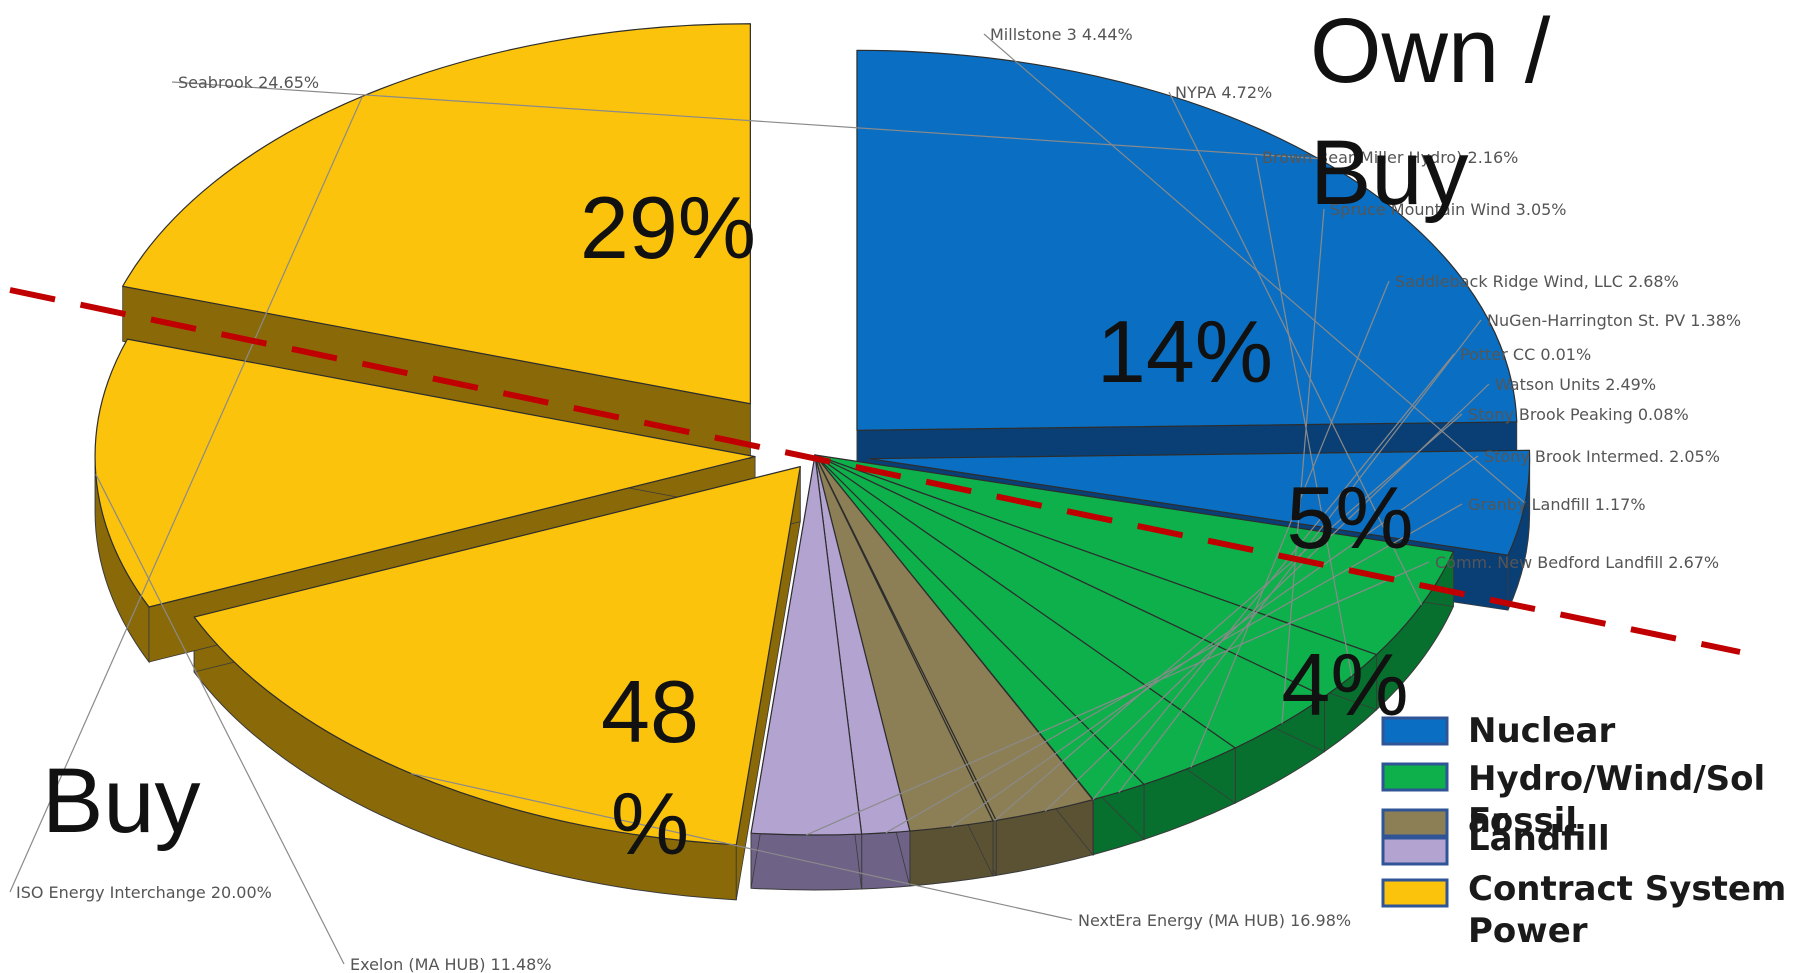 The image size is (1807, 973). Describe the element at coordinates (1557, 504) in the screenshot. I see `label-granby-landfill-1-17: Granby Landfill 1.17%` at that location.